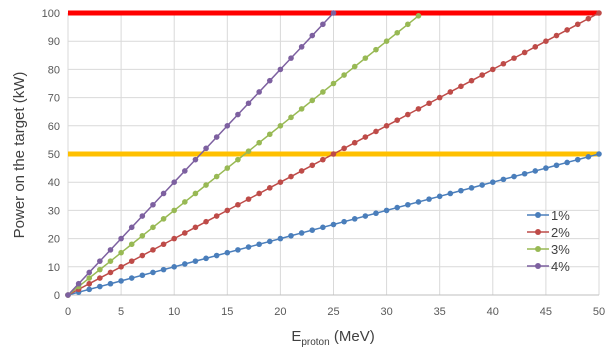 This screenshot has width=611, height=352. Describe the element at coordinates (121, 312) in the screenshot. I see `x-tick-label: 5` at that location.